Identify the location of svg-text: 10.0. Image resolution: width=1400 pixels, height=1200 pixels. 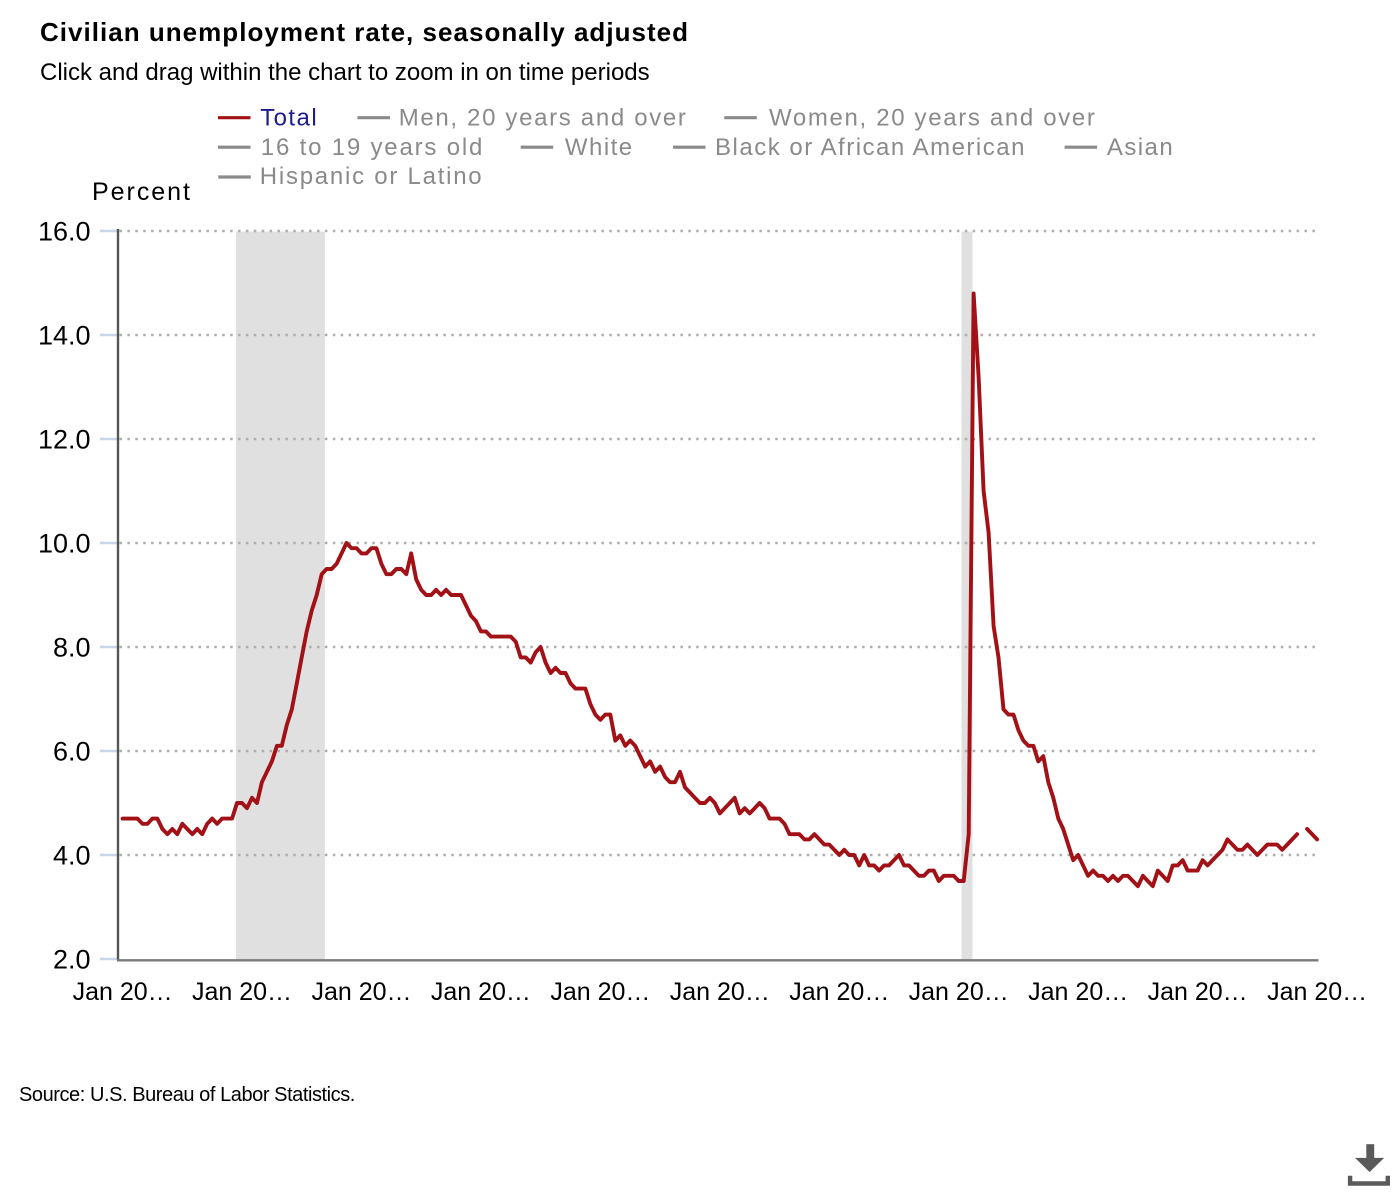
(64, 544).